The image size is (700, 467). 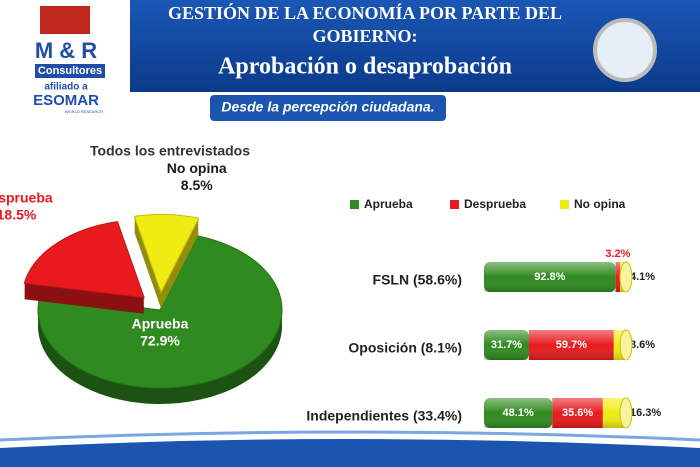 What do you see at coordinates (495, 204) in the screenshot?
I see `legend-label: Desprueba` at bounding box center [495, 204].